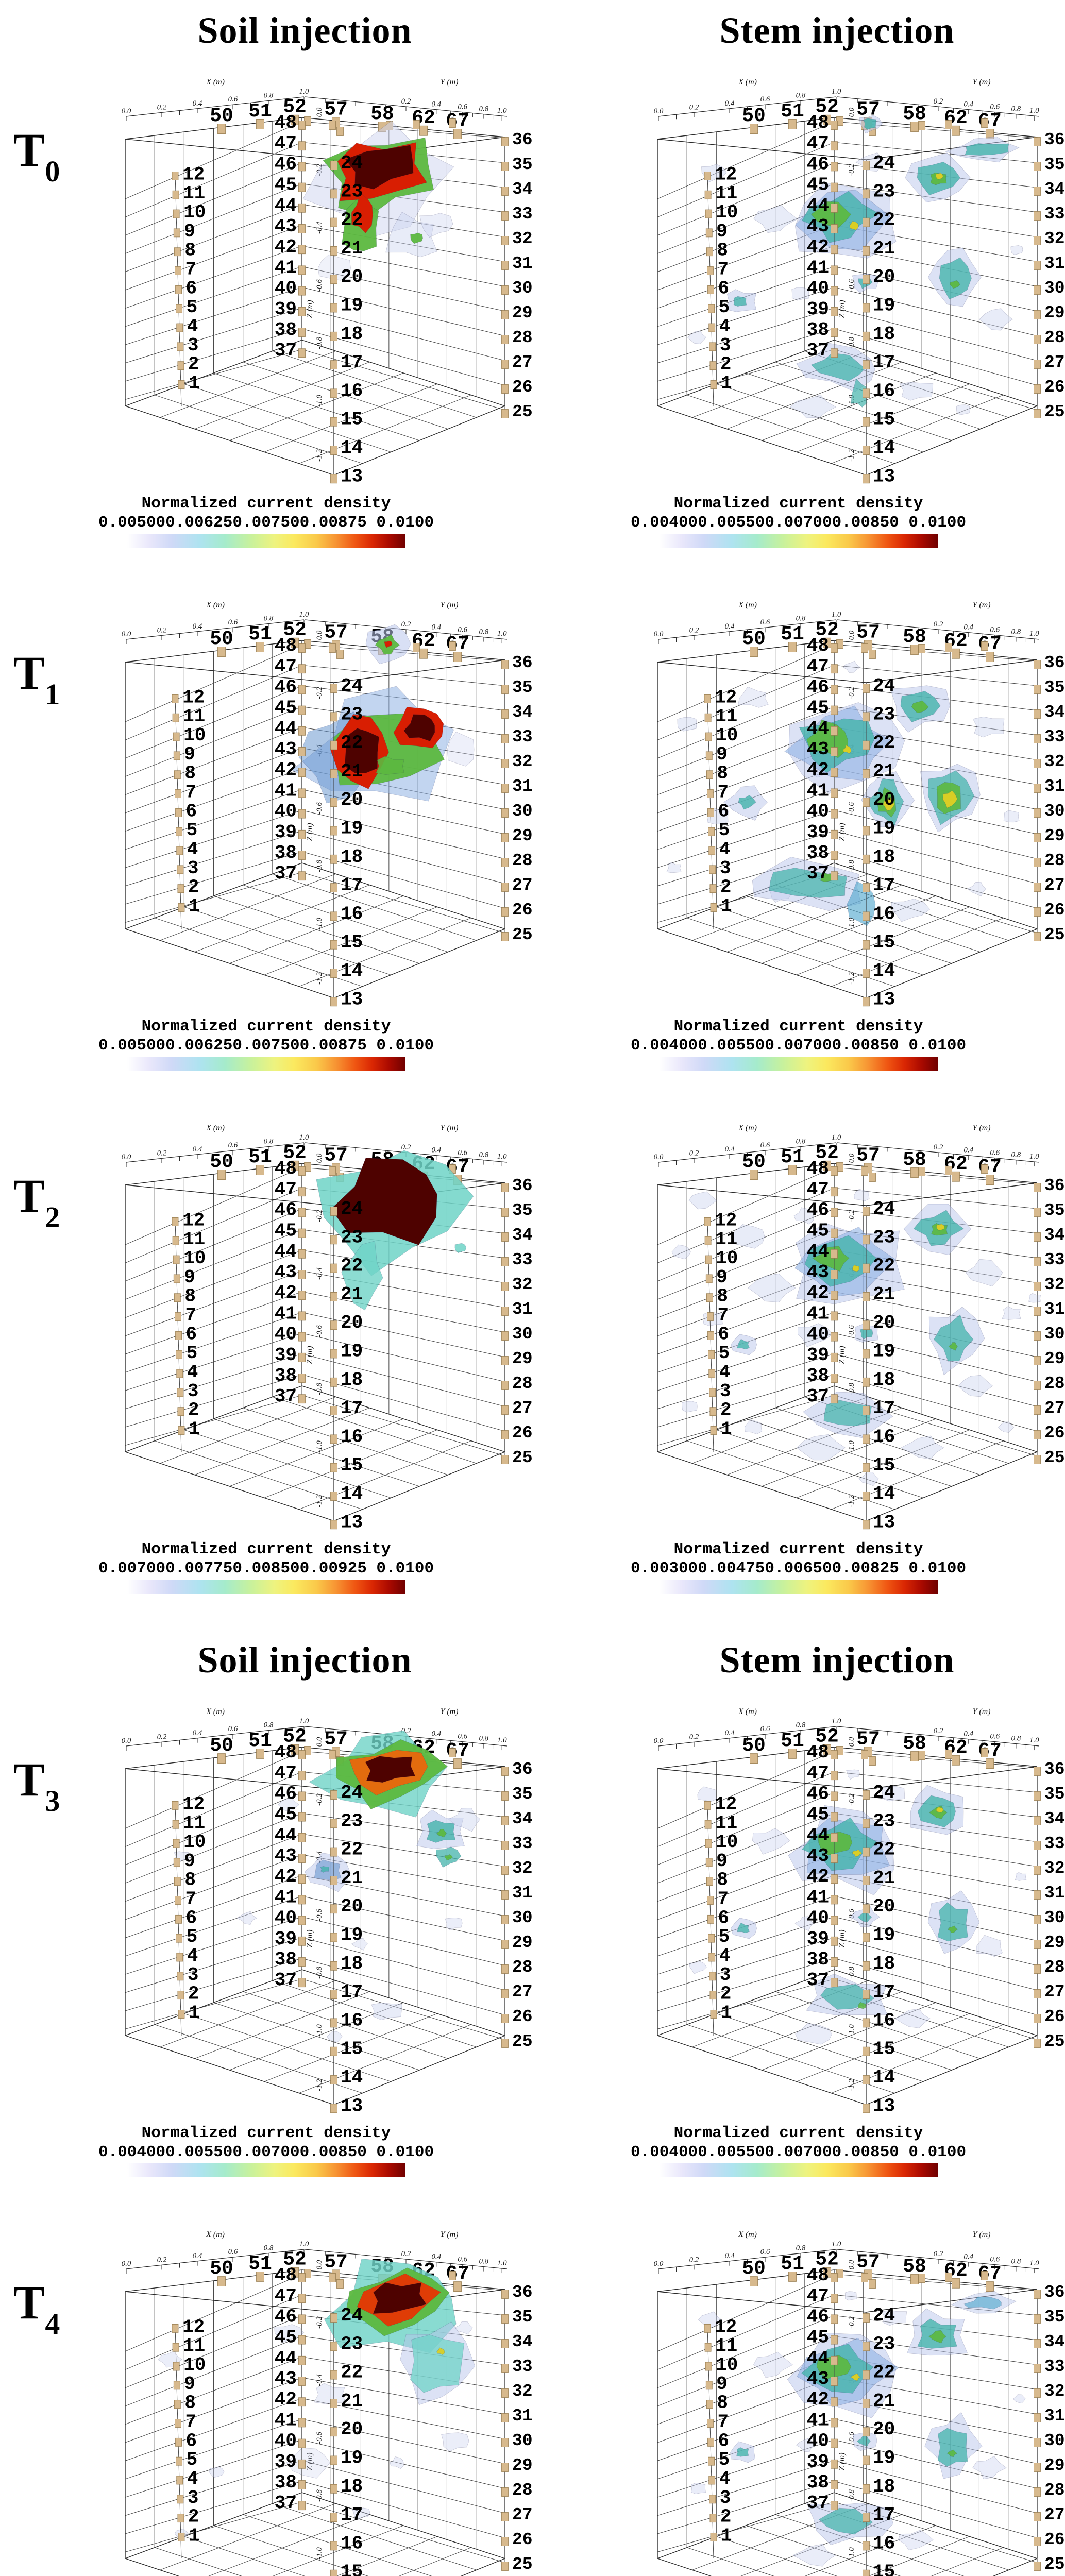  I want to click on svg-text: 0.6, so click(462, 630).